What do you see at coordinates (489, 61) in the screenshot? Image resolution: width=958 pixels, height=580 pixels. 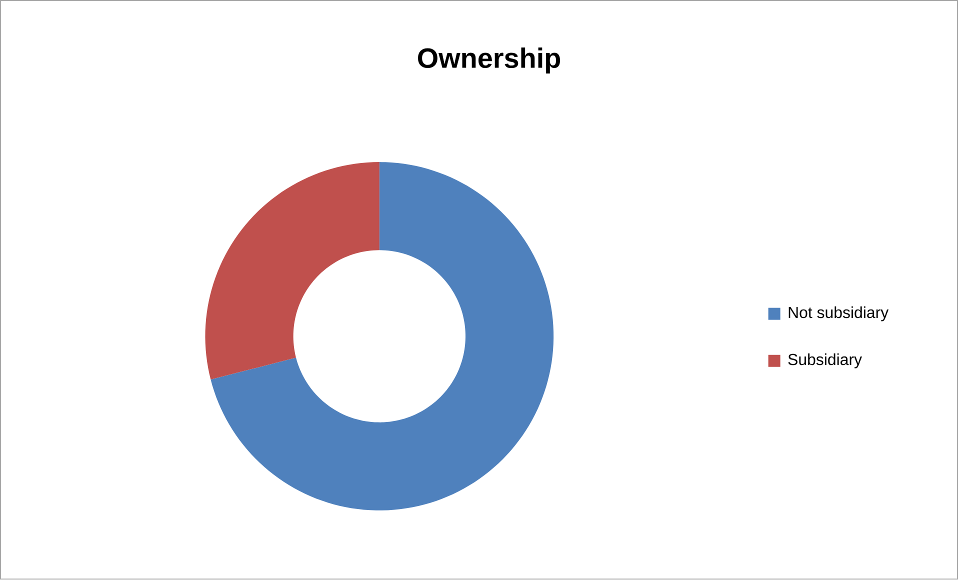 I see `chart-title: Ownership` at bounding box center [489, 61].